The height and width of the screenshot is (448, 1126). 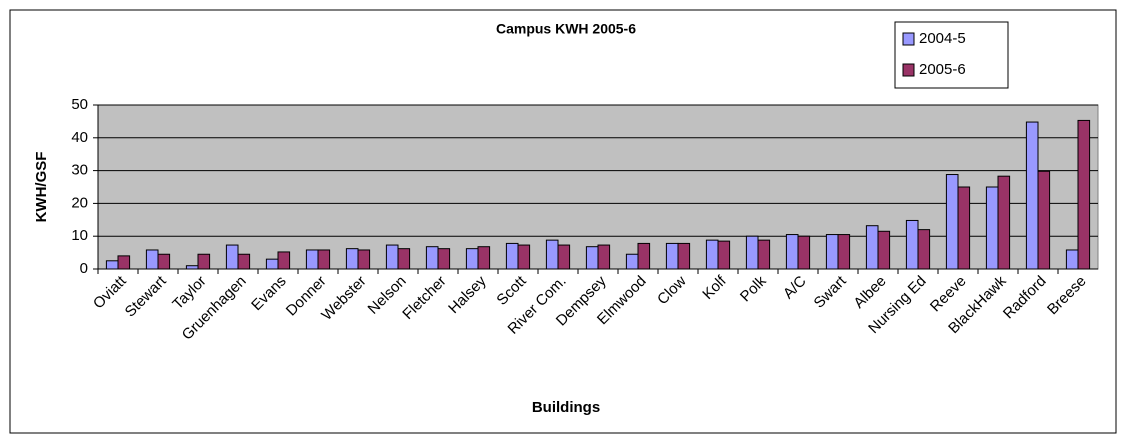 I want to click on legend-label: 2004-5, so click(x=942, y=38).